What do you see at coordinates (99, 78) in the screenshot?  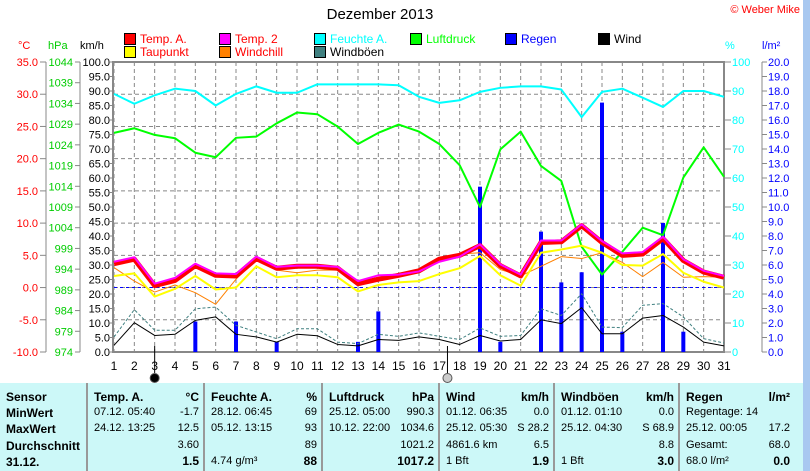 I see `axis-tick-label-wind: 95.0` at bounding box center [99, 78].